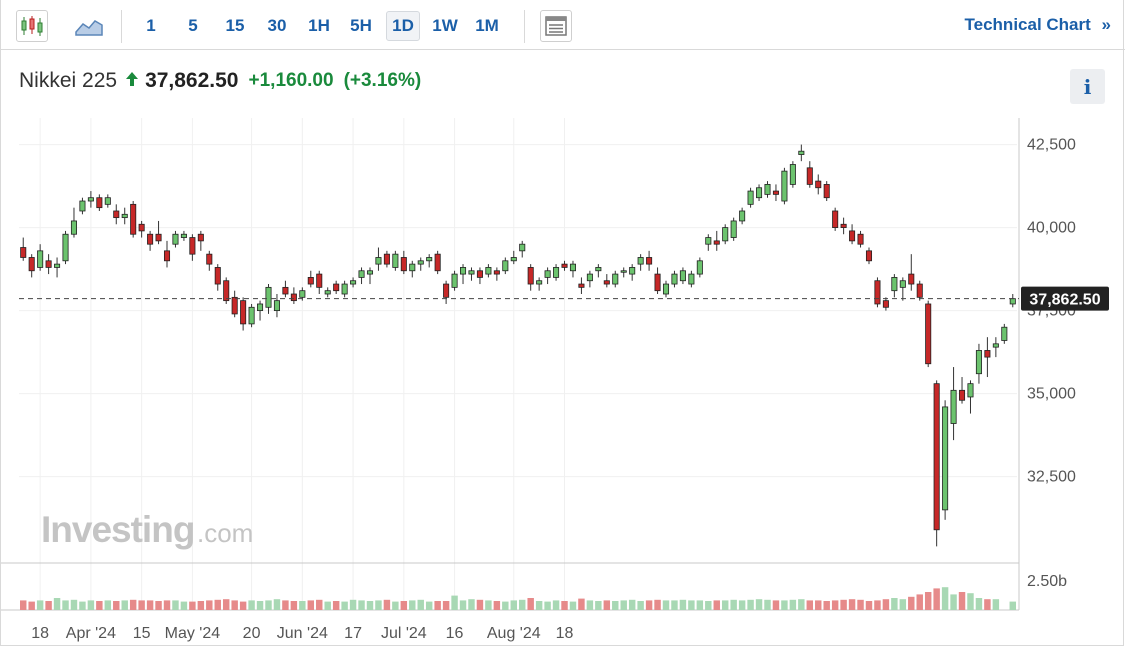  I want to click on interval-5-button: 5, so click(193, 25).